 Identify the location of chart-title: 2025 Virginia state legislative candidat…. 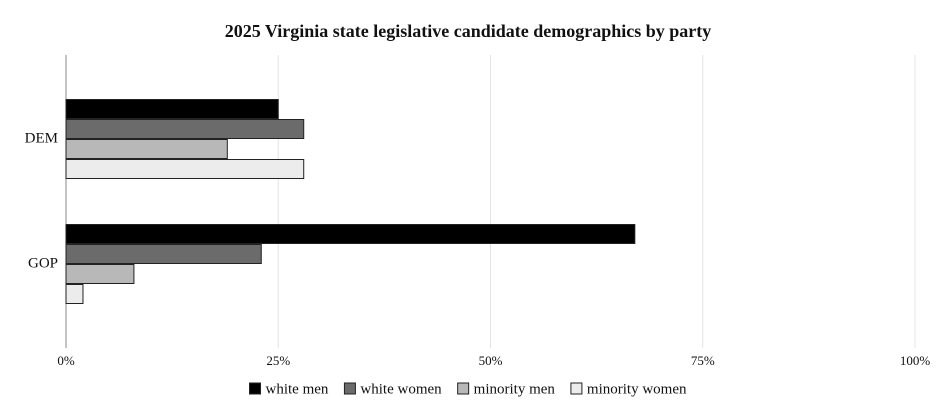
(468, 31).